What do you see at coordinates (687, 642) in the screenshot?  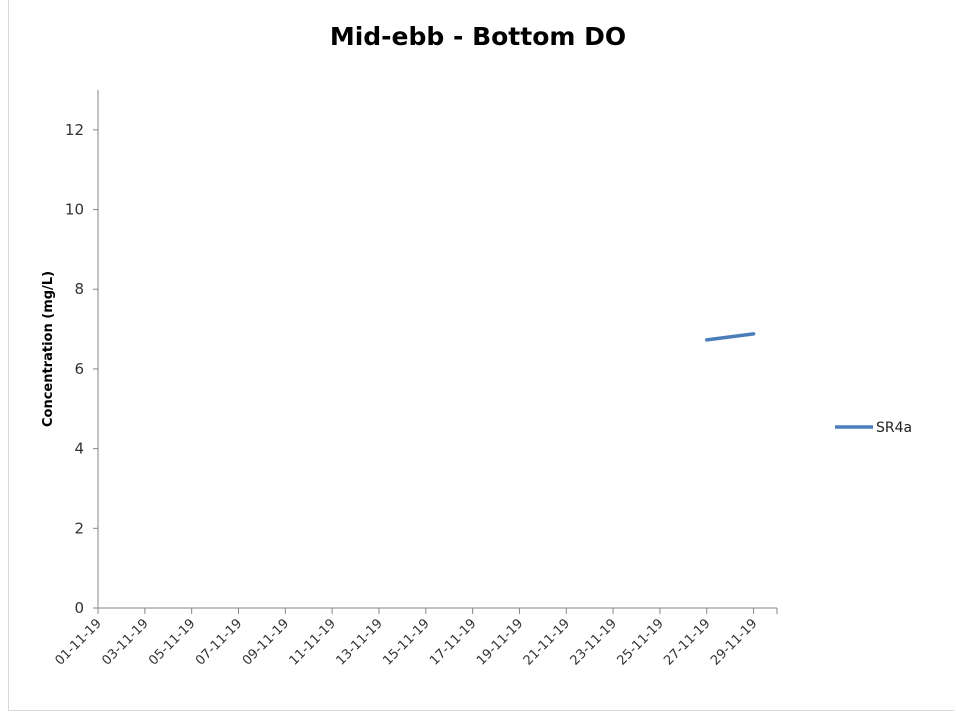 I see `x-tick-label: 27-11-19` at bounding box center [687, 642].